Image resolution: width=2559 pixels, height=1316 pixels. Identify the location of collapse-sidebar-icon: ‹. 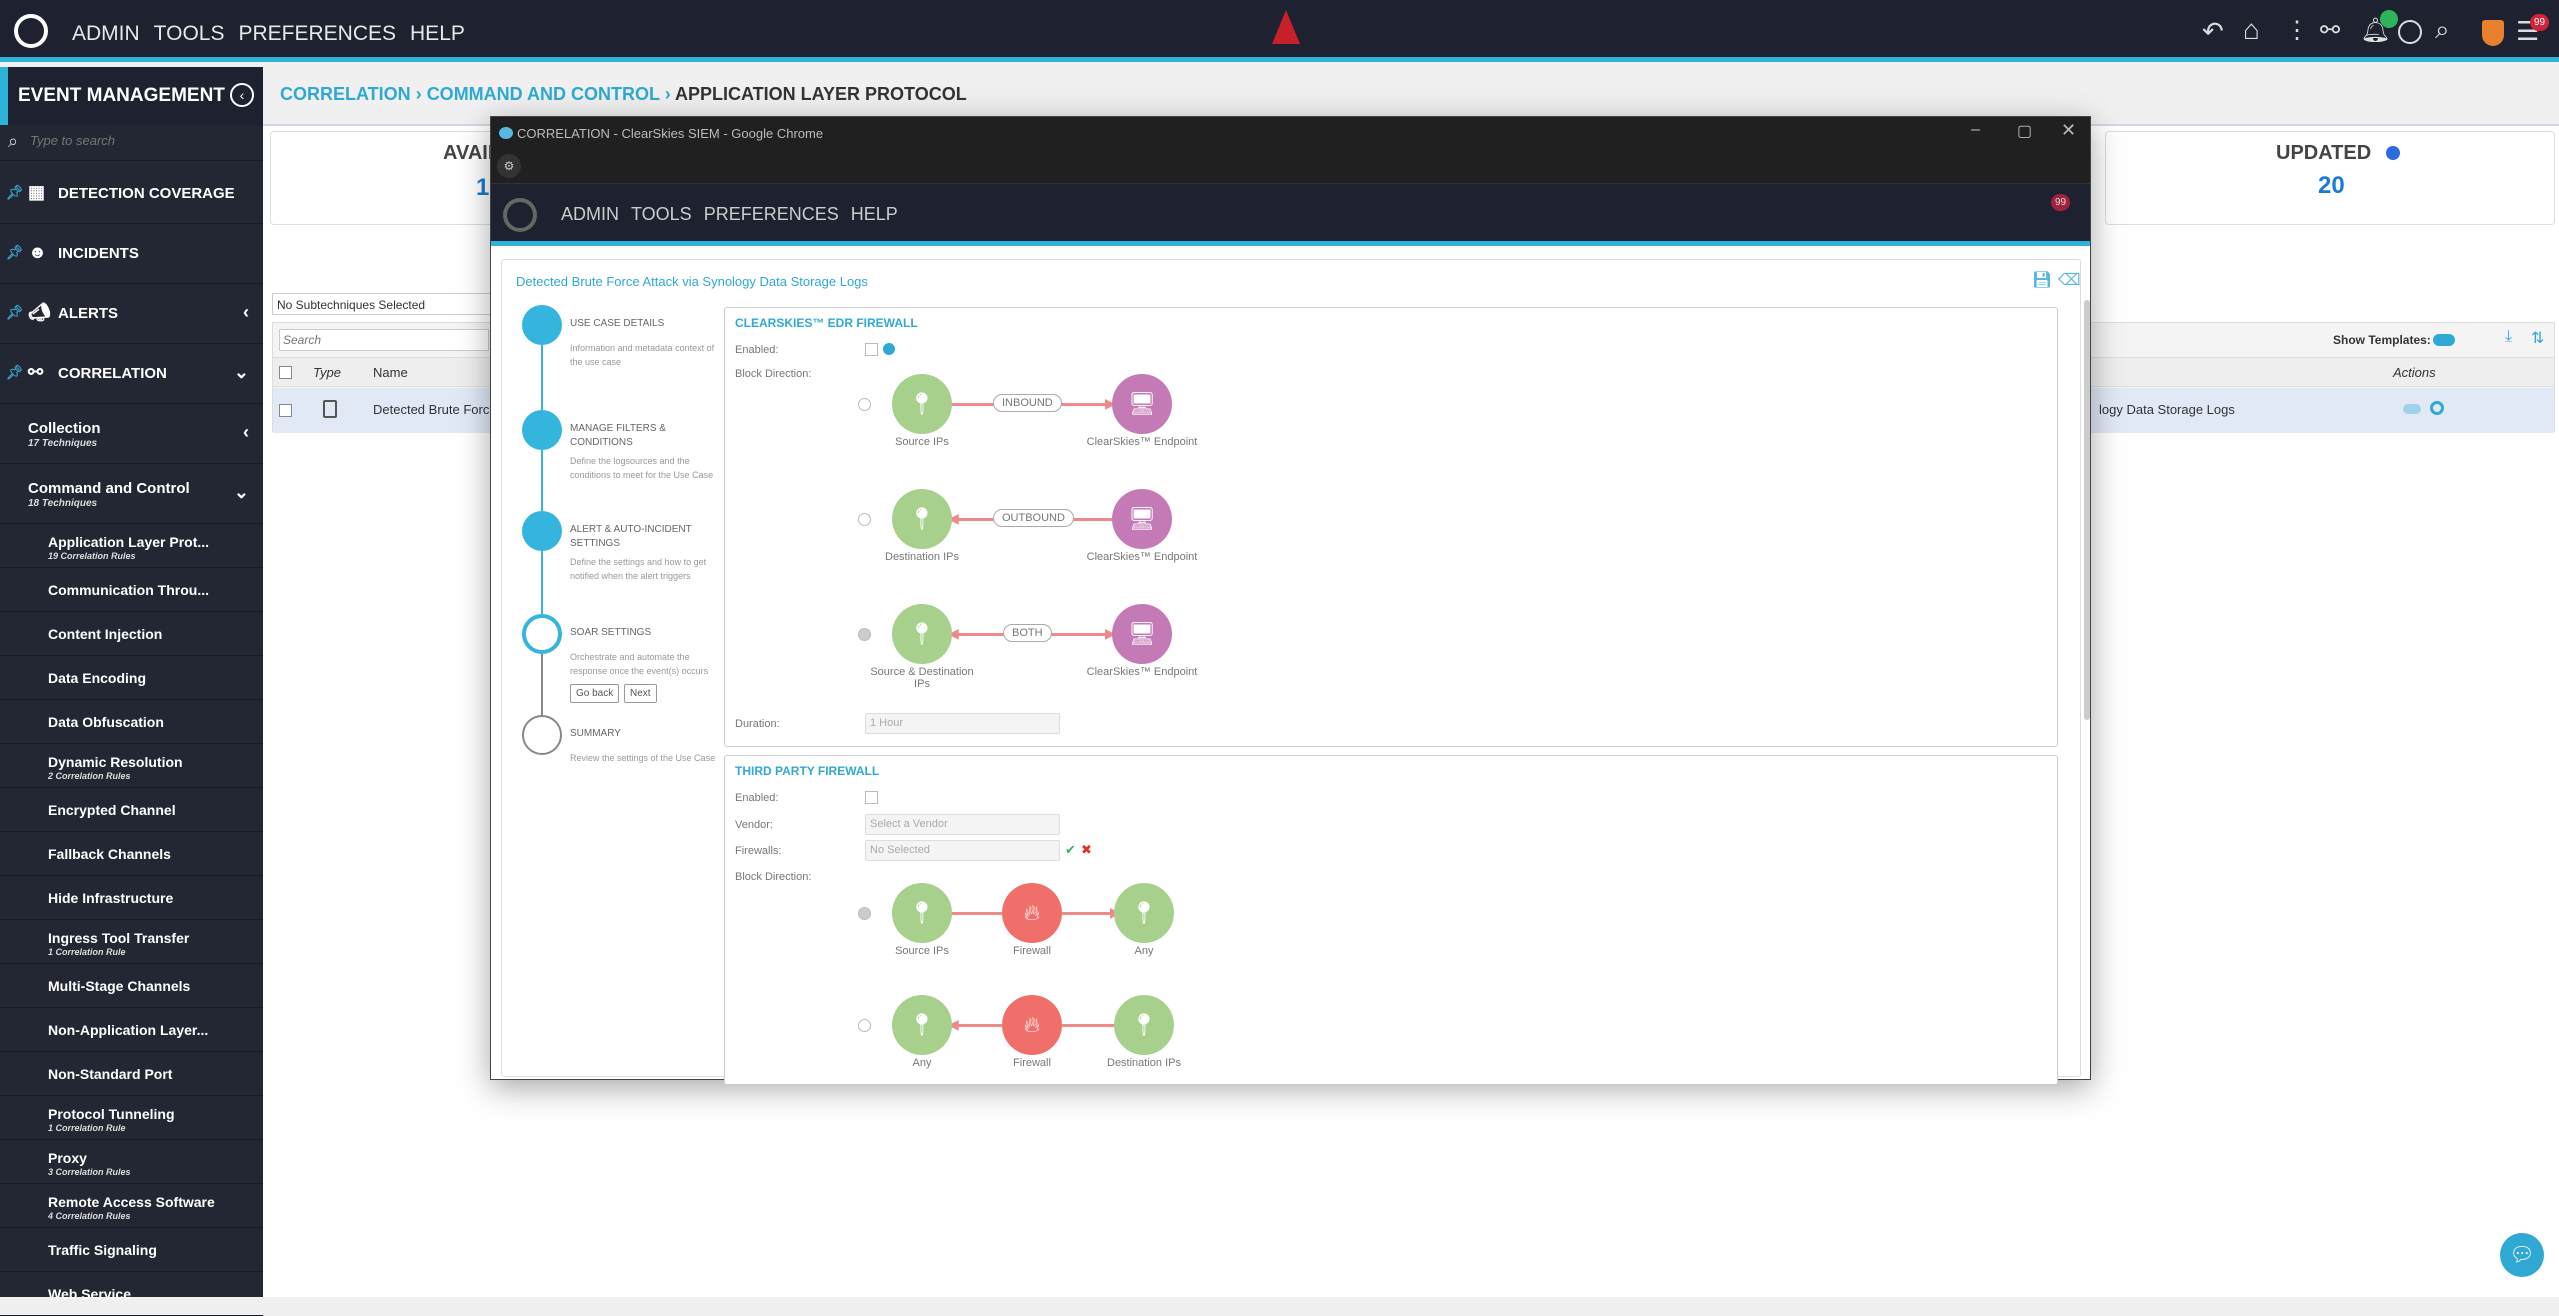
(242, 95).